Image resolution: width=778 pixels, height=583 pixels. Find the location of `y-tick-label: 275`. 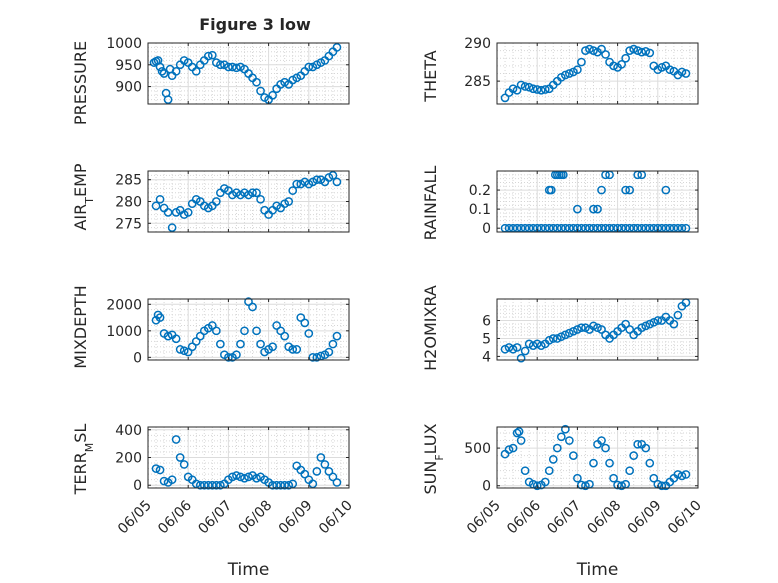

y-tick-label: 275 is located at coordinates (128, 224).